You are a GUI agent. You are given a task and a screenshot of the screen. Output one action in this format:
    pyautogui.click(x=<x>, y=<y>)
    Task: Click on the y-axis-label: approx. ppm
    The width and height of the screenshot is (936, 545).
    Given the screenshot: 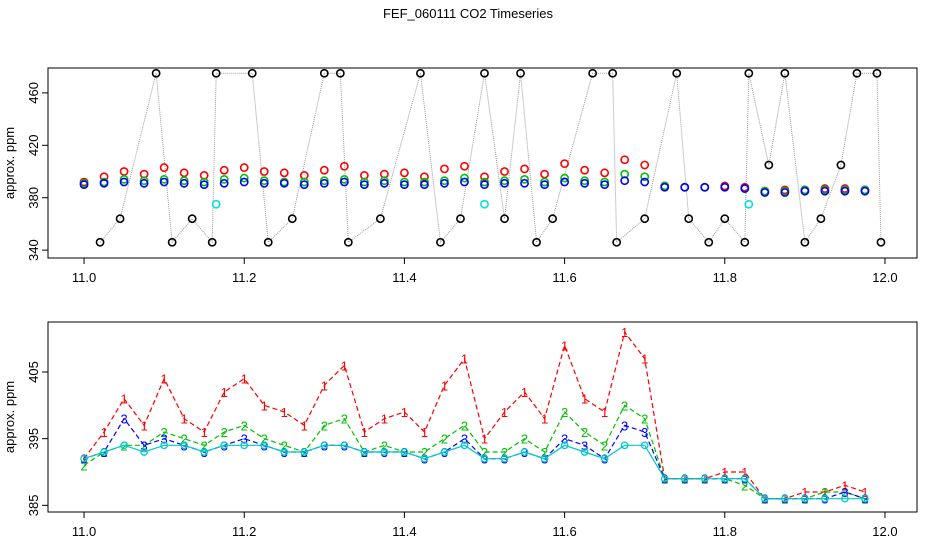 What is the action you would take?
    pyautogui.click(x=9, y=417)
    